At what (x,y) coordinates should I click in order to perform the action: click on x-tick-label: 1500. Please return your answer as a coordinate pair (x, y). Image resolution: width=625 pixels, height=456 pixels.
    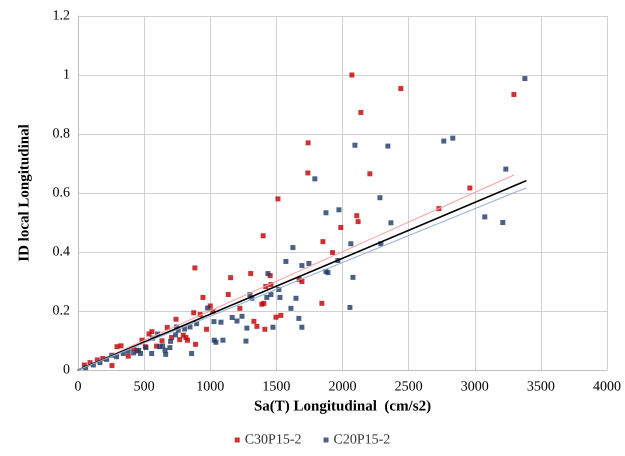
    Looking at the image, I should click on (276, 387).